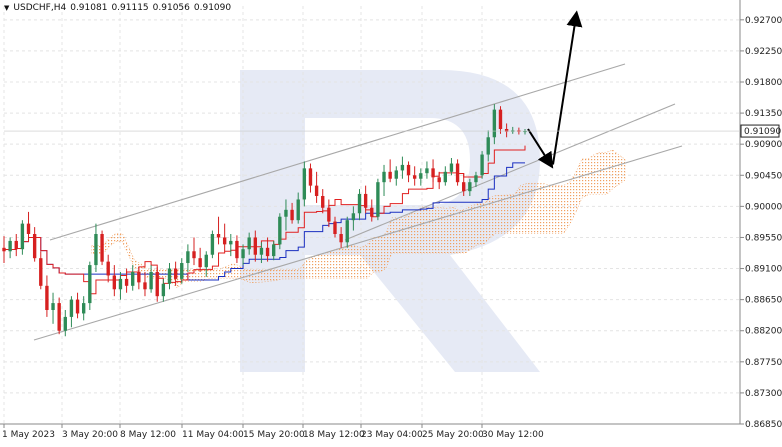 The height and width of the screenshot is (447, 782). Describe the element at coordinates (212, 8) in the screenshot. I see `close-value: 0.91090` at that location.